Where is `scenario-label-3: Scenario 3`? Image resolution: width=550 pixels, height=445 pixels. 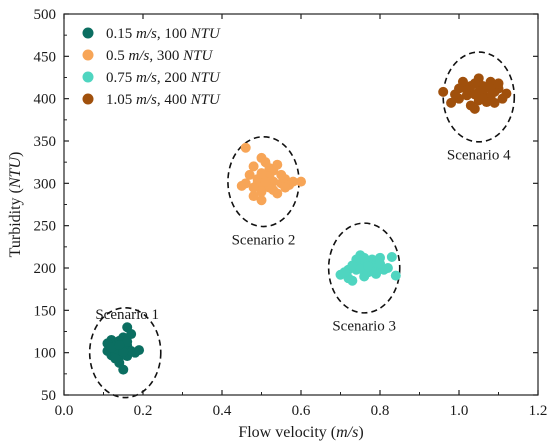
scenario-label-3: Scenario 3 is located at coordinates (364, 327).